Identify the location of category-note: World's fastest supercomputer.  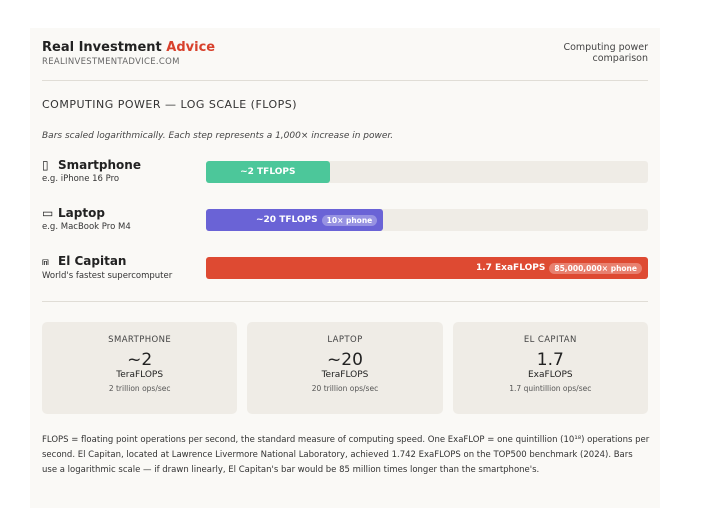
(107, 276).